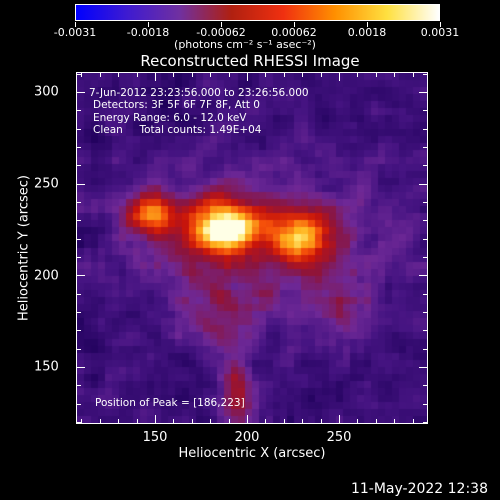  Describe the element at coordinates (176, 105) in the screenshot. I see `detectors-annotation: Detectors: 3F 5F 6F 7F 8F, Att 0` at that location.